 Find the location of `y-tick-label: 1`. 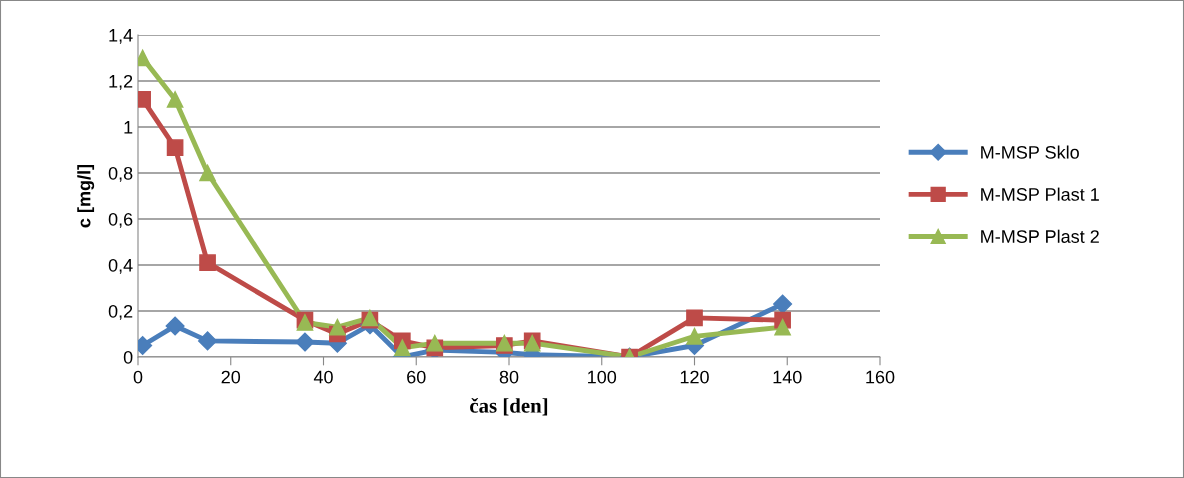

y-tick-label: 1 is located at coordinates (128, 127).